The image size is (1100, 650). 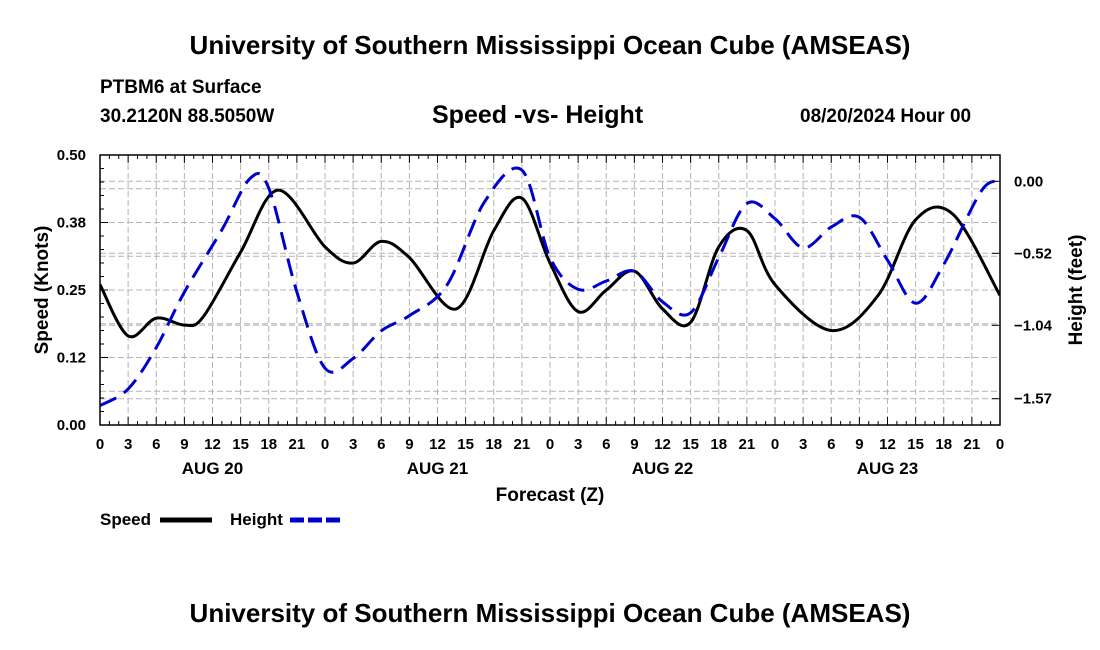 I want to click on y-tick-label-left: 0.25, so click(x=71, y=290).